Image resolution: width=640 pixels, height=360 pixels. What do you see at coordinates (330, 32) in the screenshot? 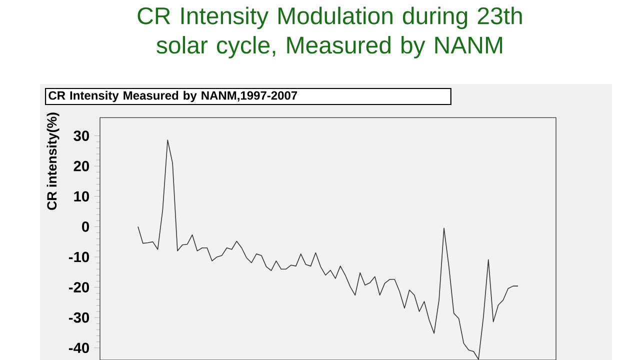
I see `chart-title: CR Intensity Modulation during 23th solar cycle, Measured by NANM` at bounding box center [330, 32].